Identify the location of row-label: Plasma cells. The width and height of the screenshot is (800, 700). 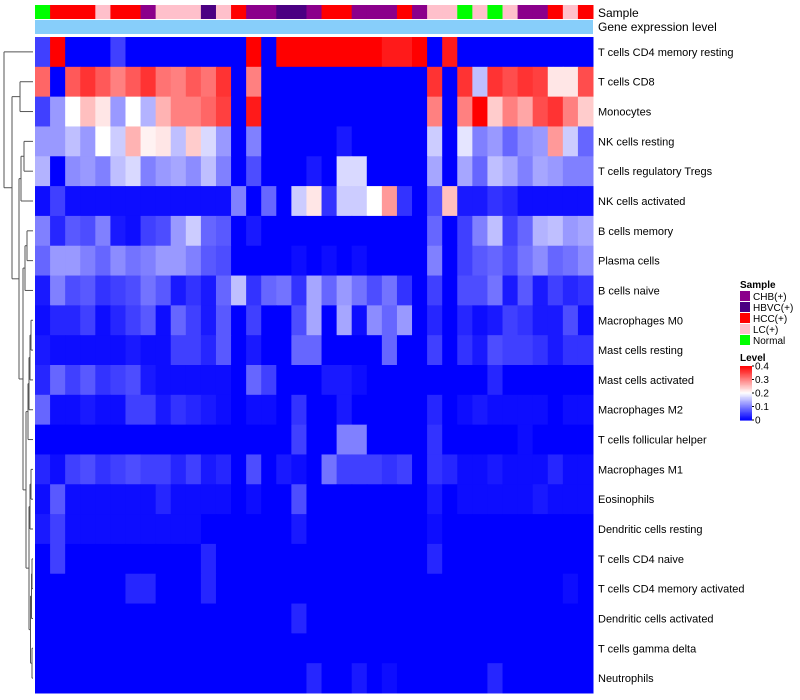
(629, 262).